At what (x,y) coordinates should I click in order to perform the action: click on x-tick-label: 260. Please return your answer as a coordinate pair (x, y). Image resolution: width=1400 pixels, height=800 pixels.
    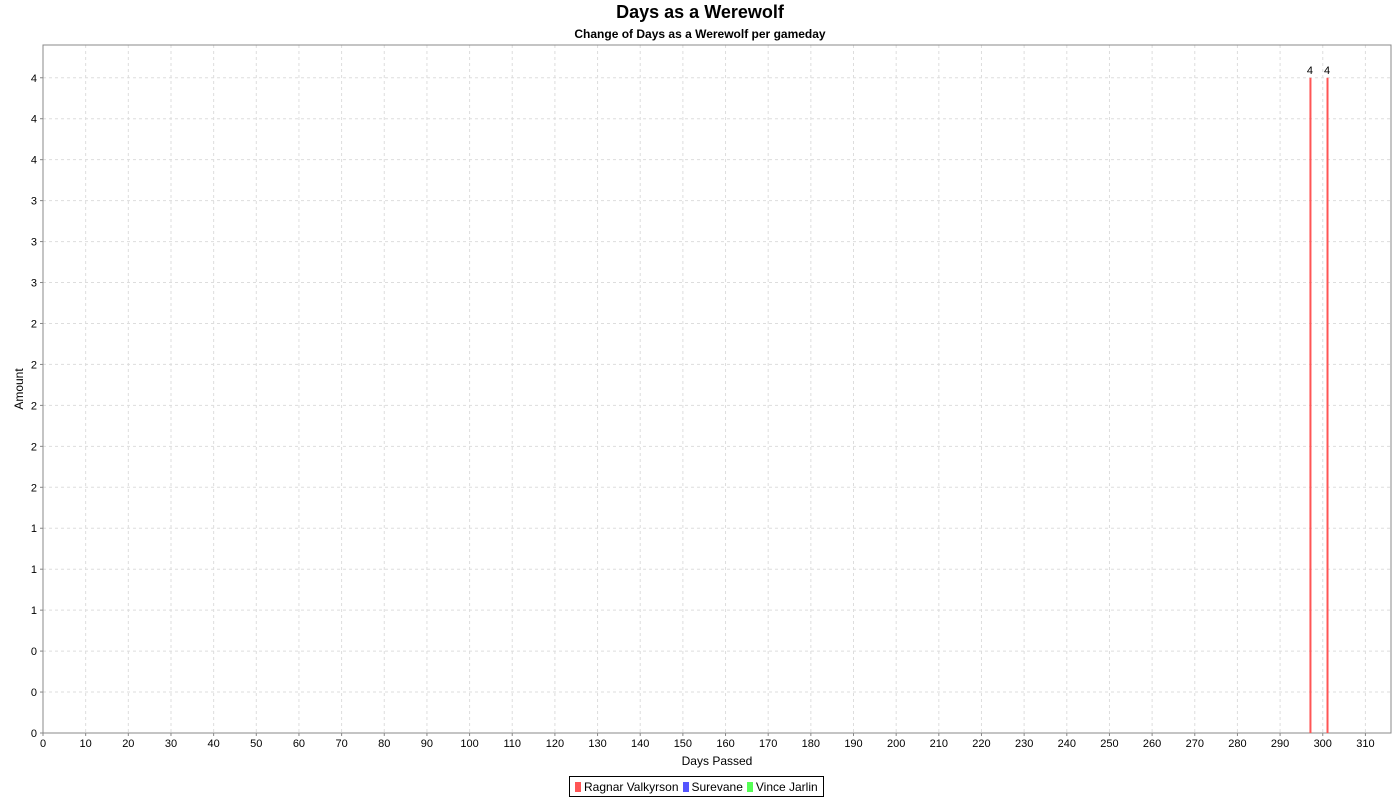
    Looking at the image, I should click on (1152, 744).